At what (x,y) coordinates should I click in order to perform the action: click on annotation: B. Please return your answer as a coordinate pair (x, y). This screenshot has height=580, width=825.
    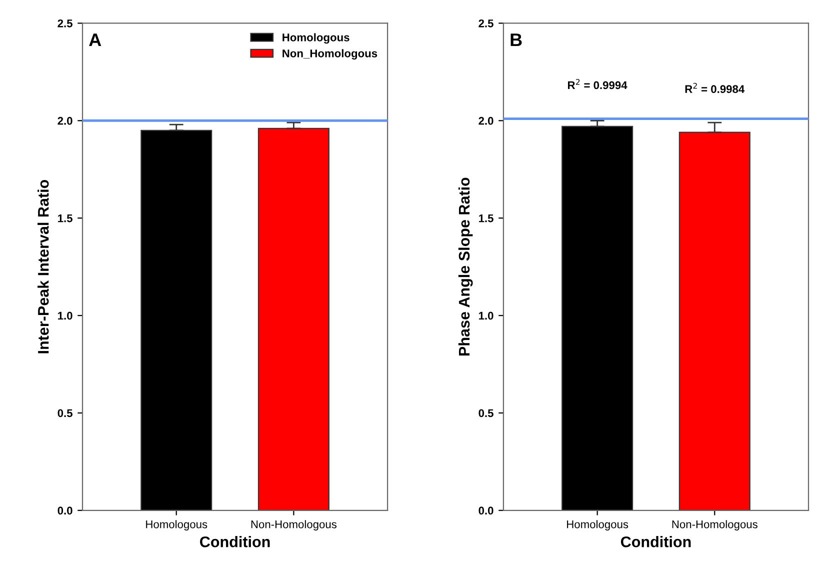
    Looking at the image, I should click on (516, 40).